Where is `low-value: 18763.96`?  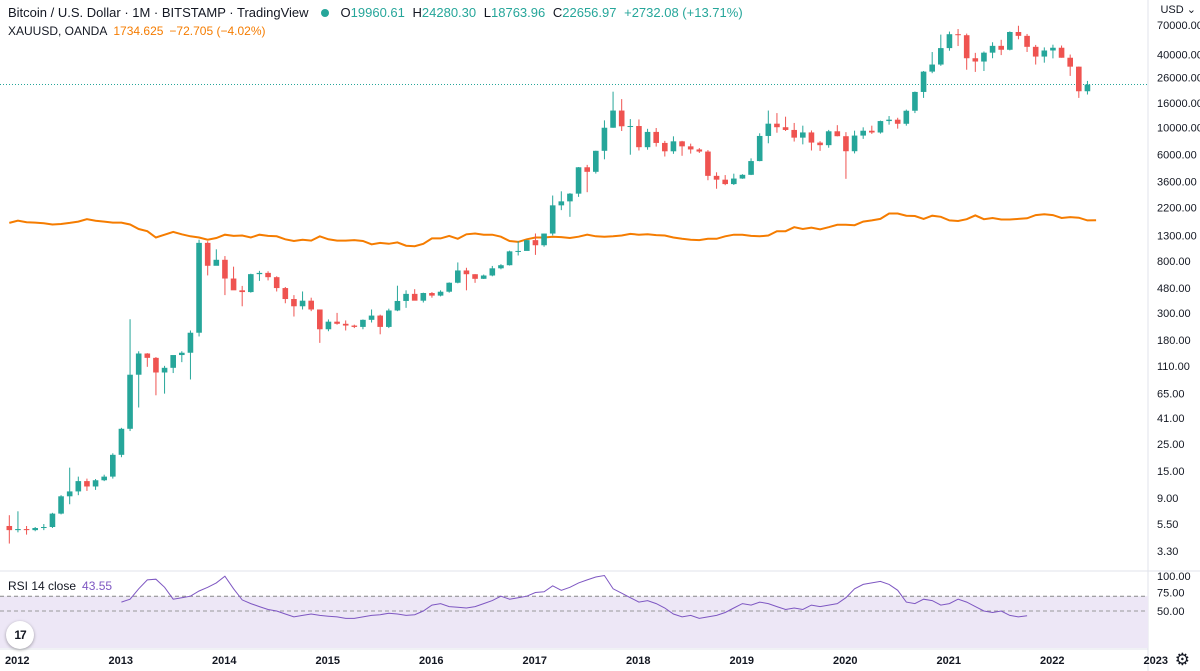
low-value: 18763.96 is located at coordinates (518, 12).